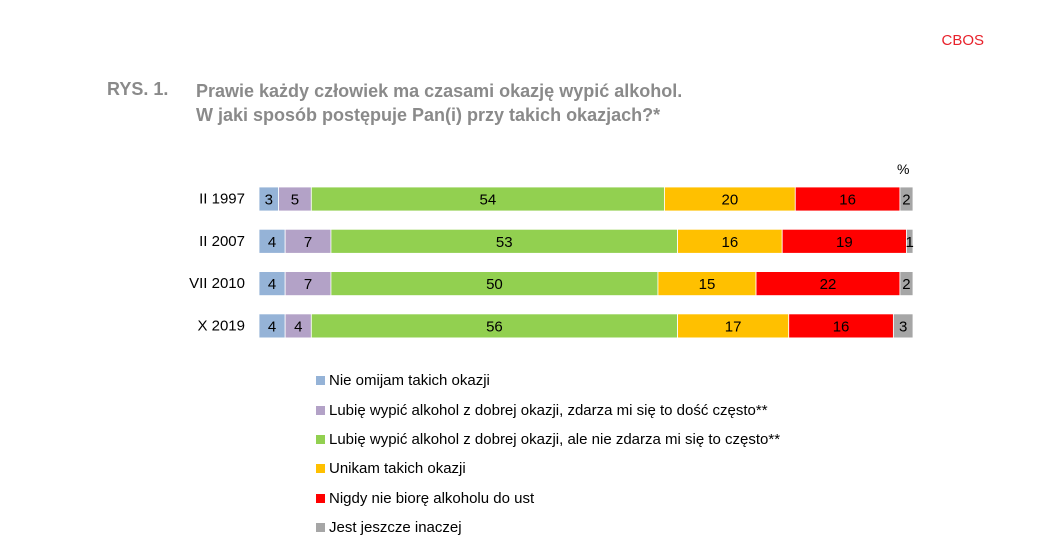 Image resolution: width=1044 pixels, height=558 pixels. I want to click on data-label: 19, so click(844, 242).